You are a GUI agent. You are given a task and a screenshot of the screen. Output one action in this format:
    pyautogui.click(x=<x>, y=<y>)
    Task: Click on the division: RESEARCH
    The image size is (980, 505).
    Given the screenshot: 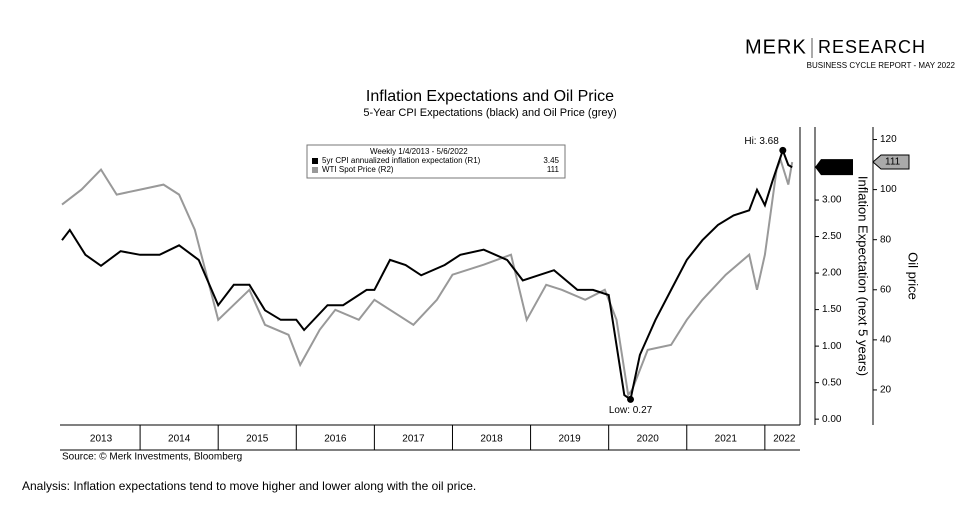 What is the action you would take?
    pyautogui.click(x=872, y=47)
    